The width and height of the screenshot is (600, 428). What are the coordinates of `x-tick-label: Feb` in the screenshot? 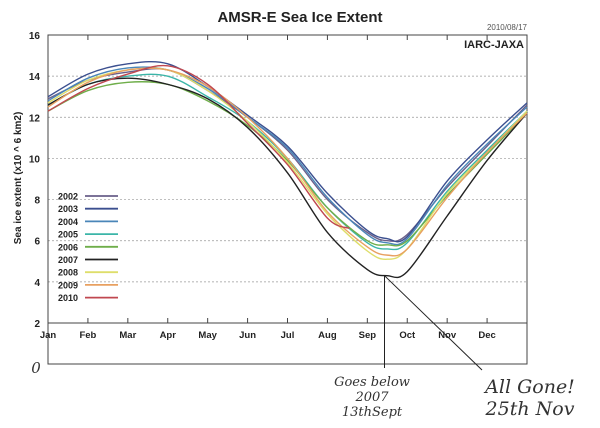 It's located at (87, 335).